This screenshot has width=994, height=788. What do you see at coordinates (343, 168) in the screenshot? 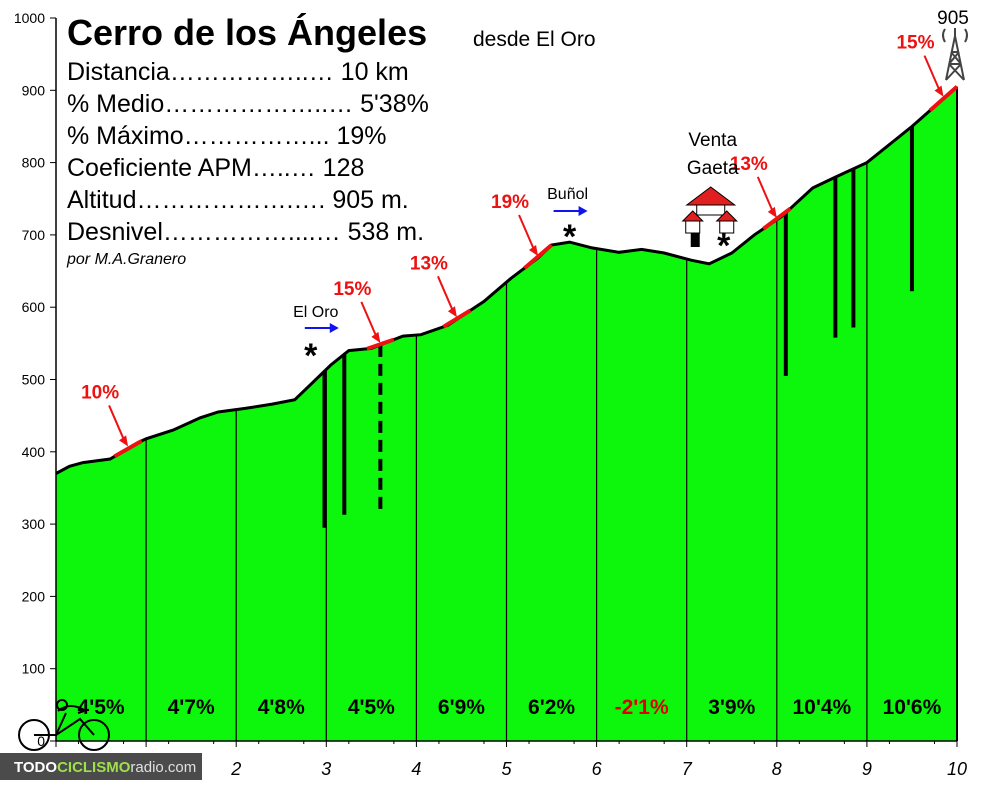
I see `stat-value: 128` at bounding box center [343, 168].